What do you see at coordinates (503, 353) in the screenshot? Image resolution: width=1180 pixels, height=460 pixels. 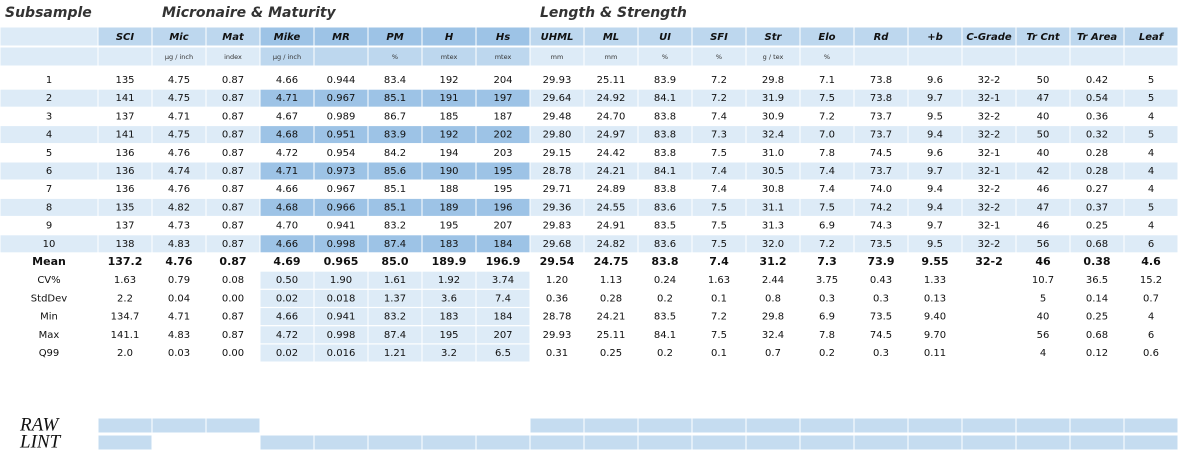 I see `cell-value: 6.5` at bounding box center [503, 353].